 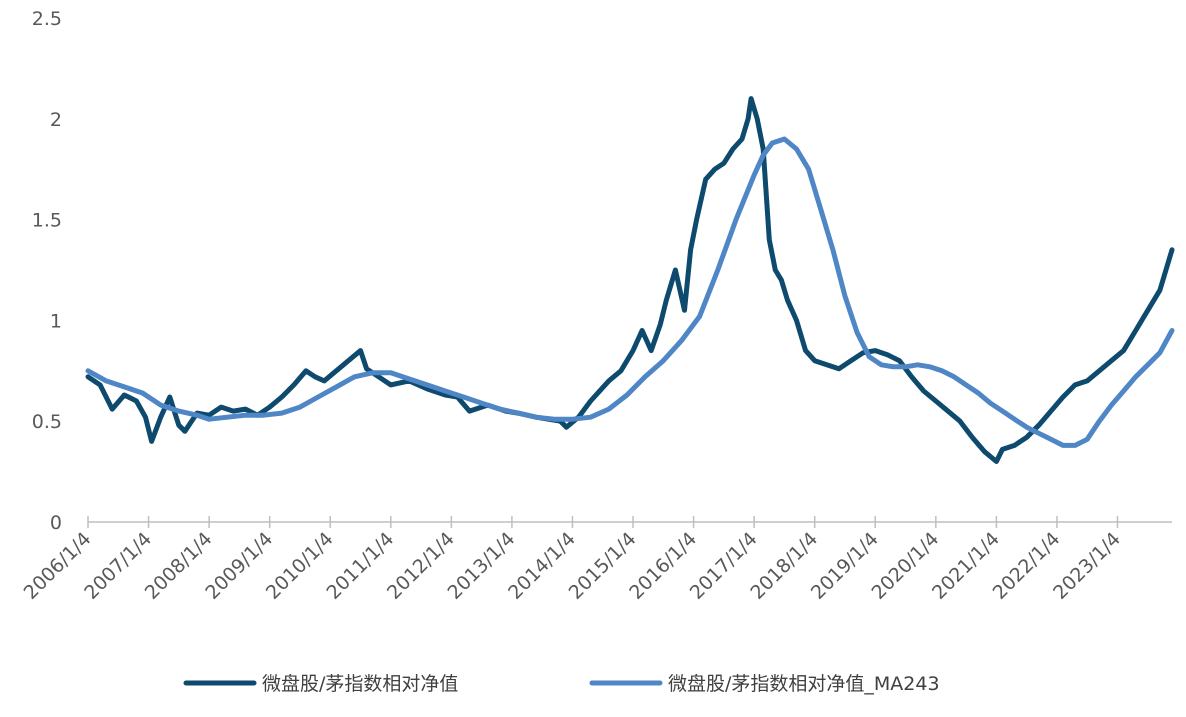 What do you see at coordinates (47, 19) in the screenshot?
I see `y-tick-label: 2.5` at bounding box center [47, 19].